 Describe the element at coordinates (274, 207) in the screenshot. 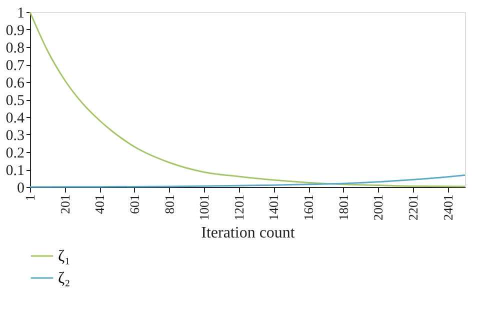

I see `x-tick-label: 1401` at that location.